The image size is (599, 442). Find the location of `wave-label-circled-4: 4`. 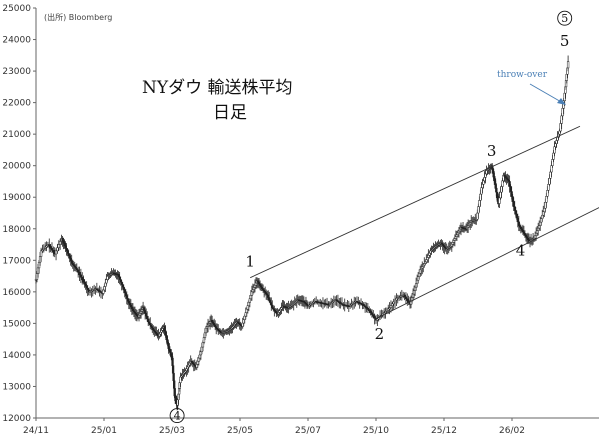

wave-label-circled-4: 4 is located at coordinates (177, 416).